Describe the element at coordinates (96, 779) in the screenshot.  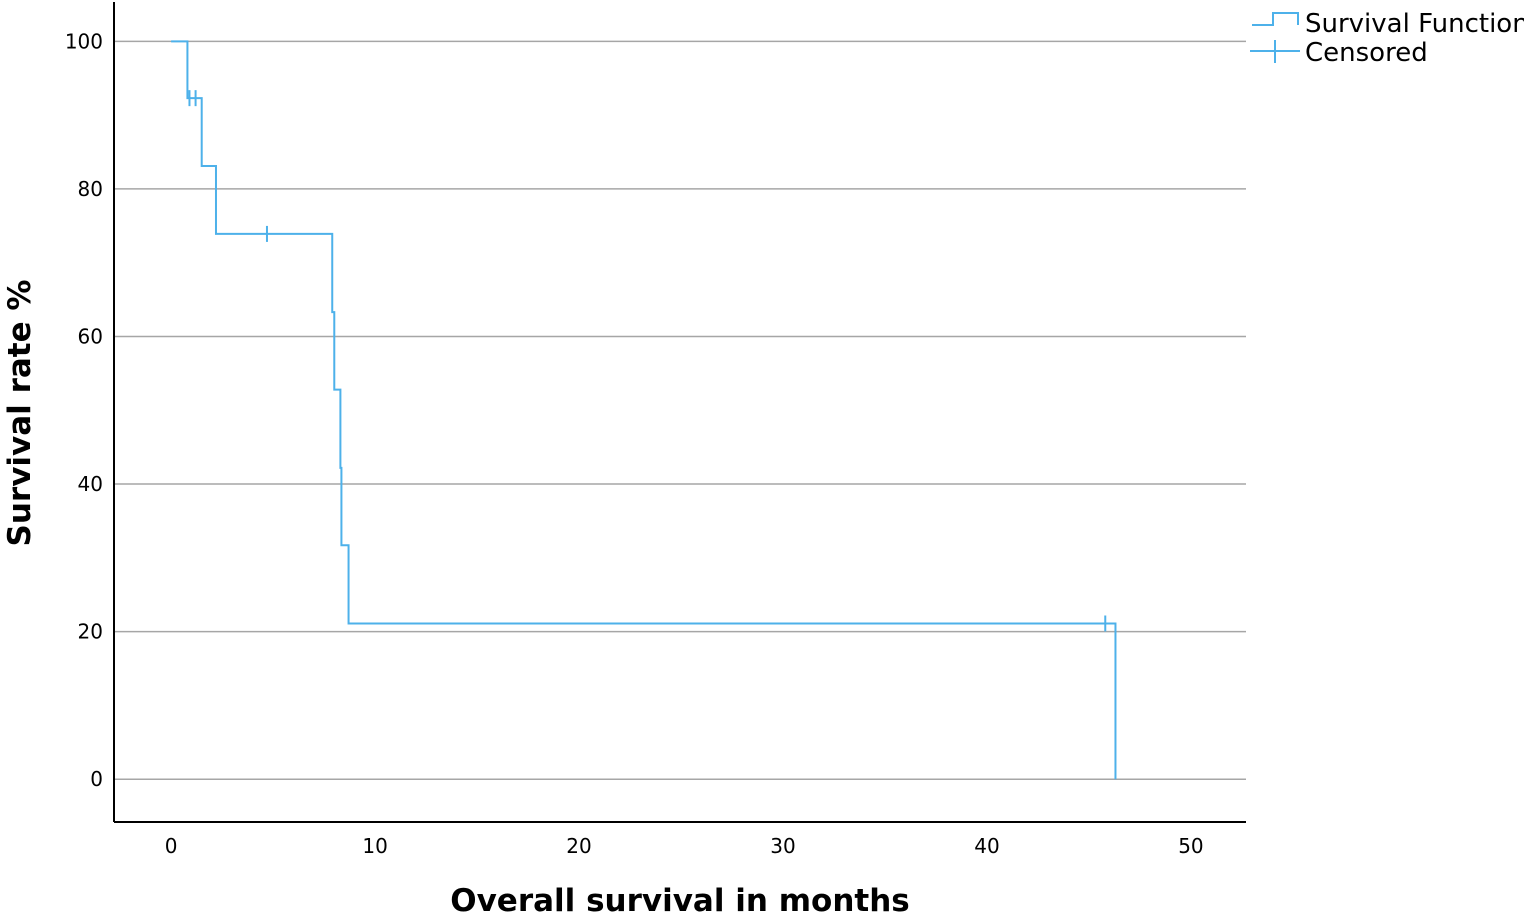
I see `y-tick-label-0: 0` at that location.